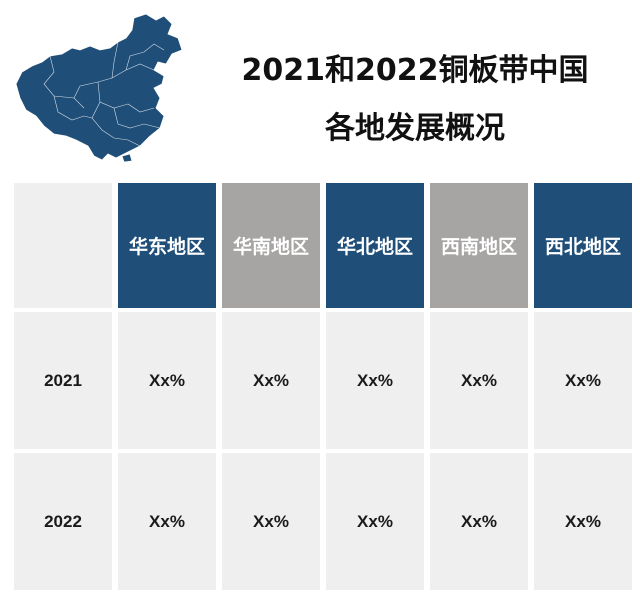  What do you see at coordinates (99, 87) in the screenshot?
I see `china-map-icon` at bounding box center [99, 87].